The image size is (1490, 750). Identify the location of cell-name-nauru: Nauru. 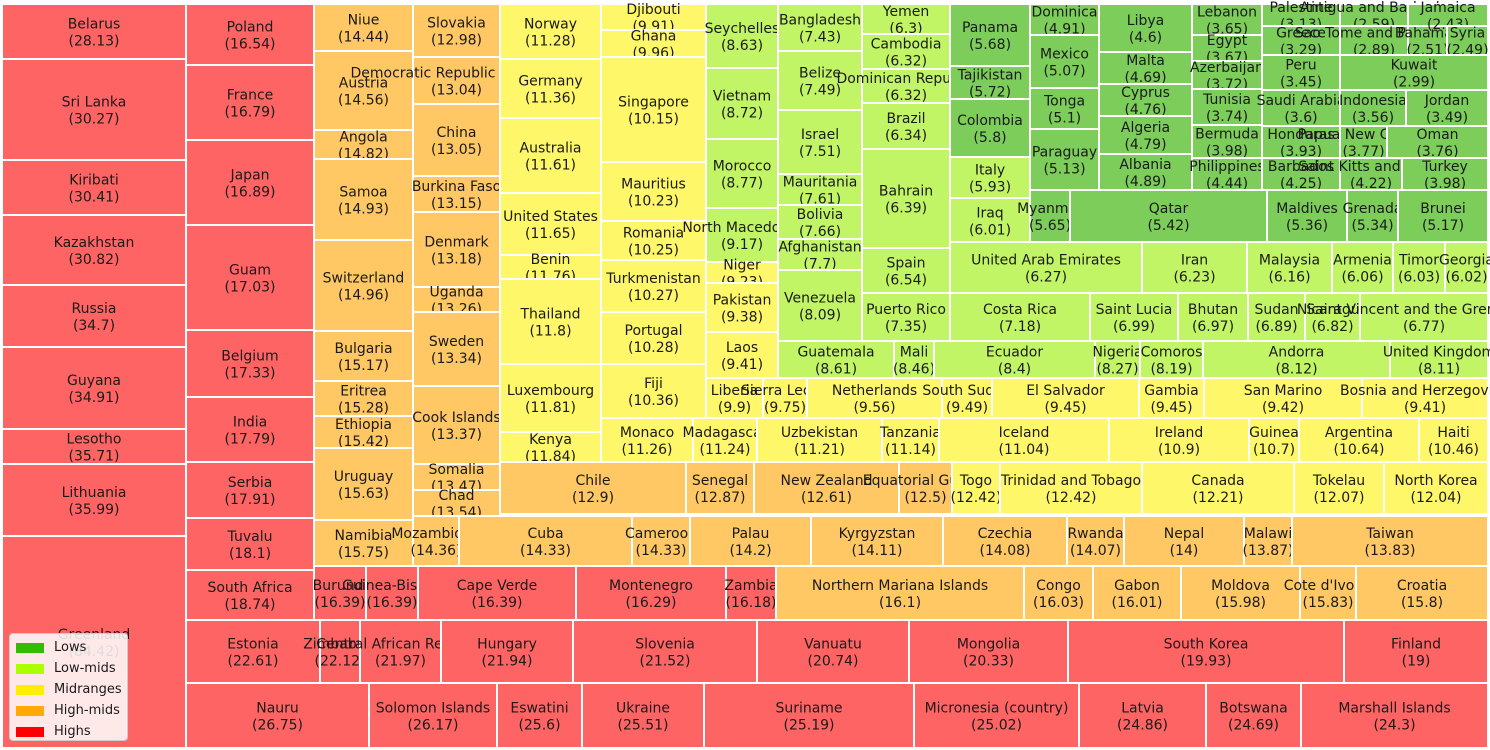
(277, 709).